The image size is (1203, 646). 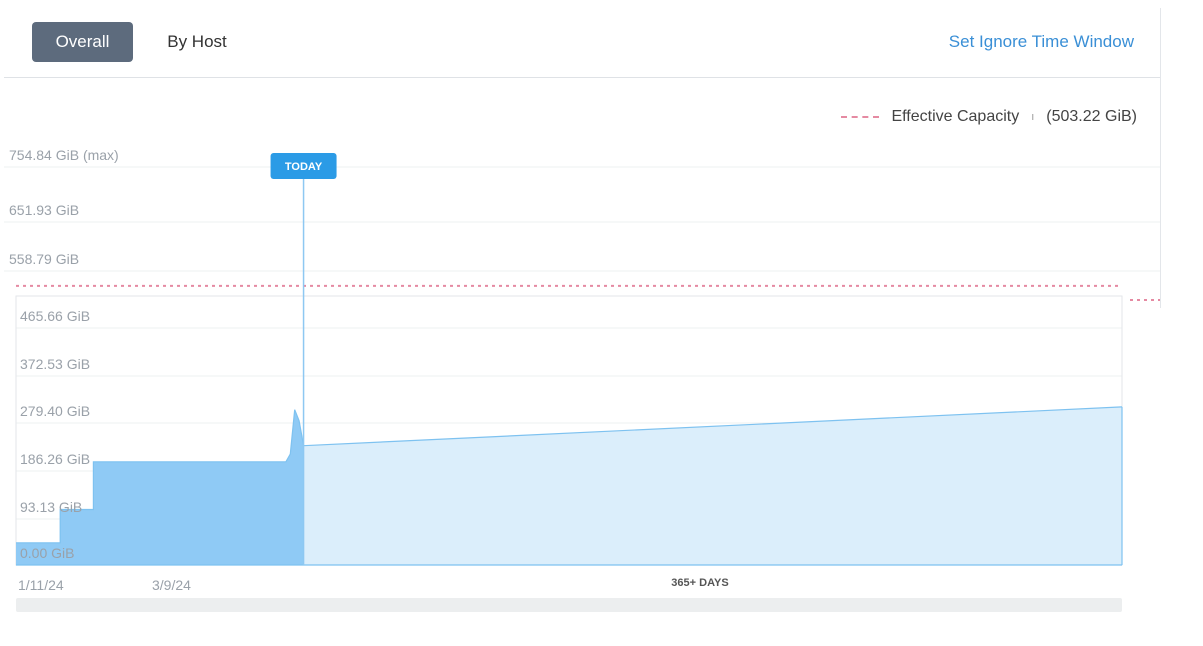 What do you see at coordinates (55, 459) in the screenshot?
I see `y-axis-tick-label: 186.26 GiB` at bounding box center [55, 459].